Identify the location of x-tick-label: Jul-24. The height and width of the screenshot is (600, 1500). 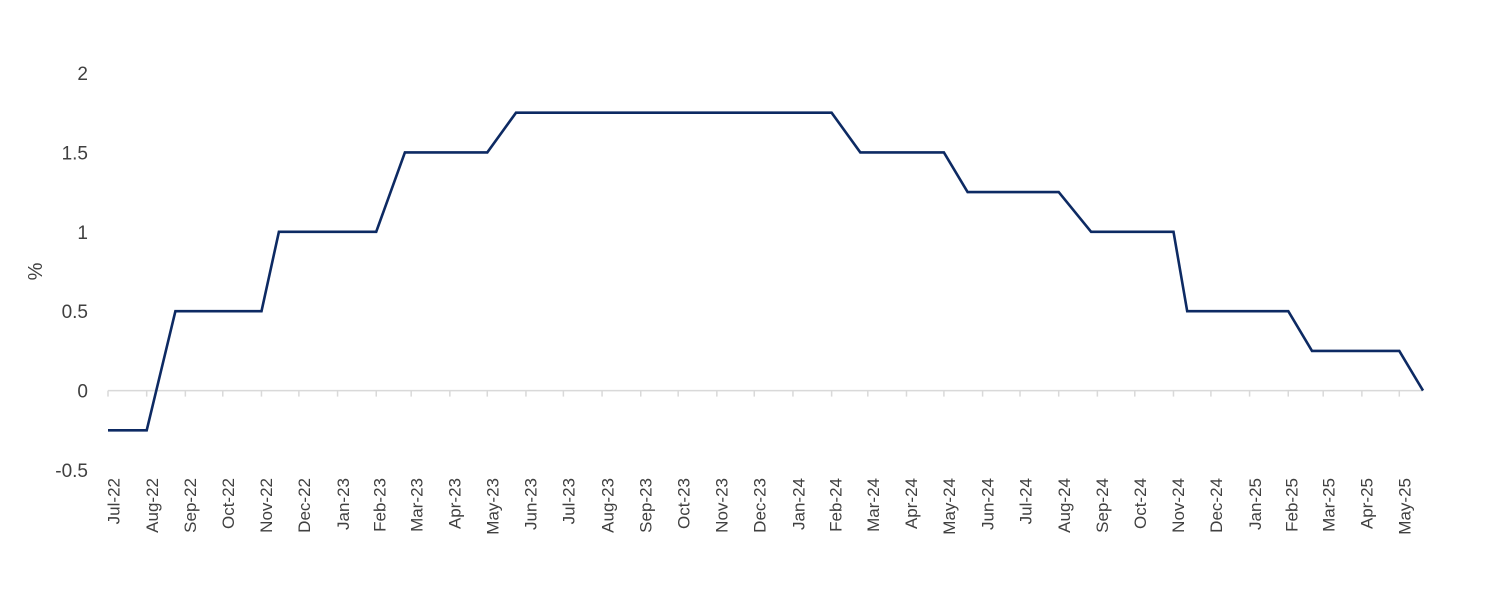
(1025, 501).